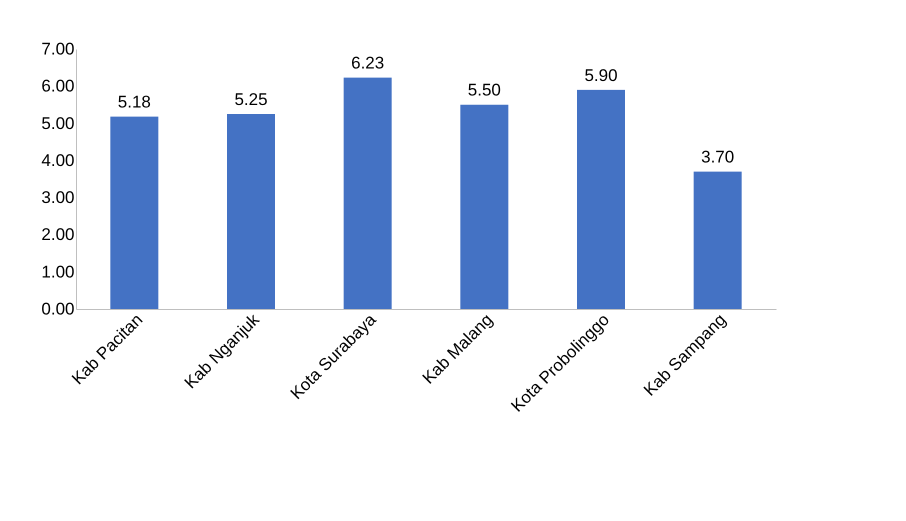 The width and height of the screenshot is (906, 521). Describe the element at coordinates (57, 49) in the screenshot. I see `y-tick-label: 7.00` at that location.